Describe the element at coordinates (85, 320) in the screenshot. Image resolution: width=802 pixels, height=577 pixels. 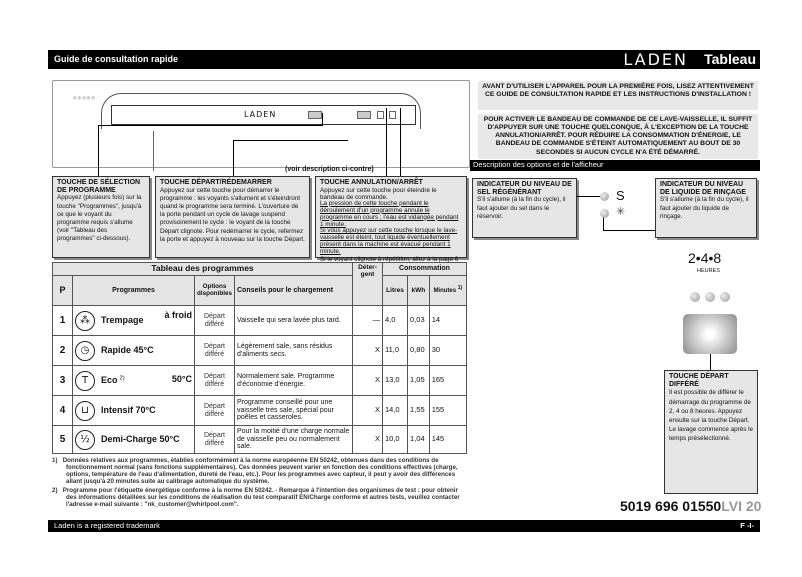
I see `soak-icon: ⁂` at that location.